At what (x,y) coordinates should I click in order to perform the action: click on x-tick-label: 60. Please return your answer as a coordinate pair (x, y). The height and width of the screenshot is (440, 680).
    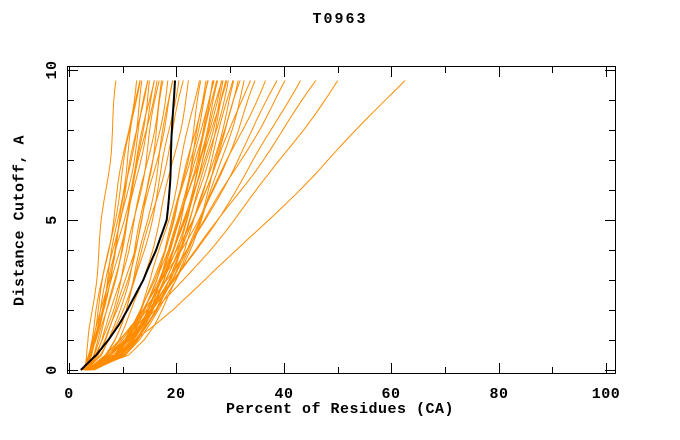
    Looking at the image, I should click on (390, 394).